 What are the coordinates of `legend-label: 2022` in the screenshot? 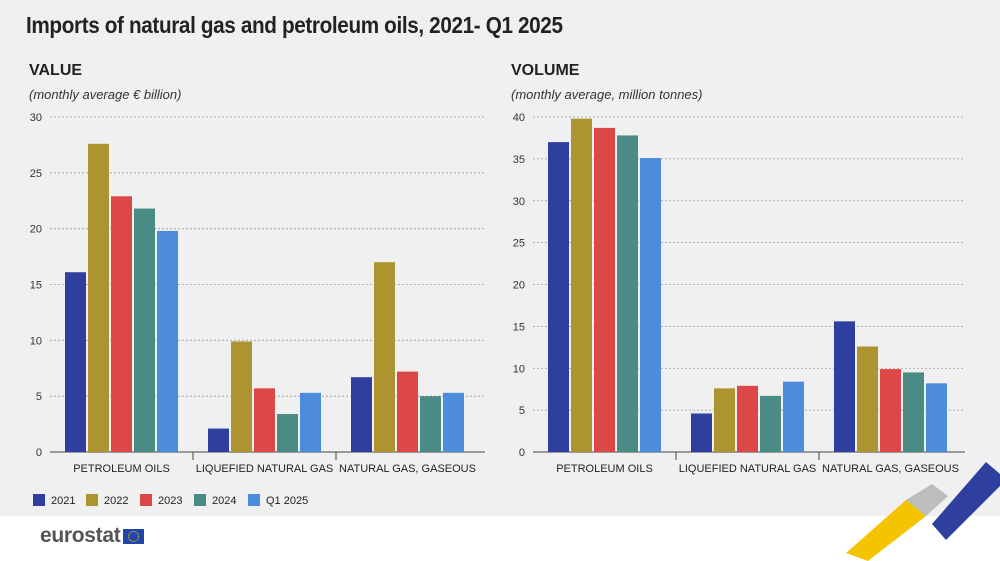 It's located at (116, 501).